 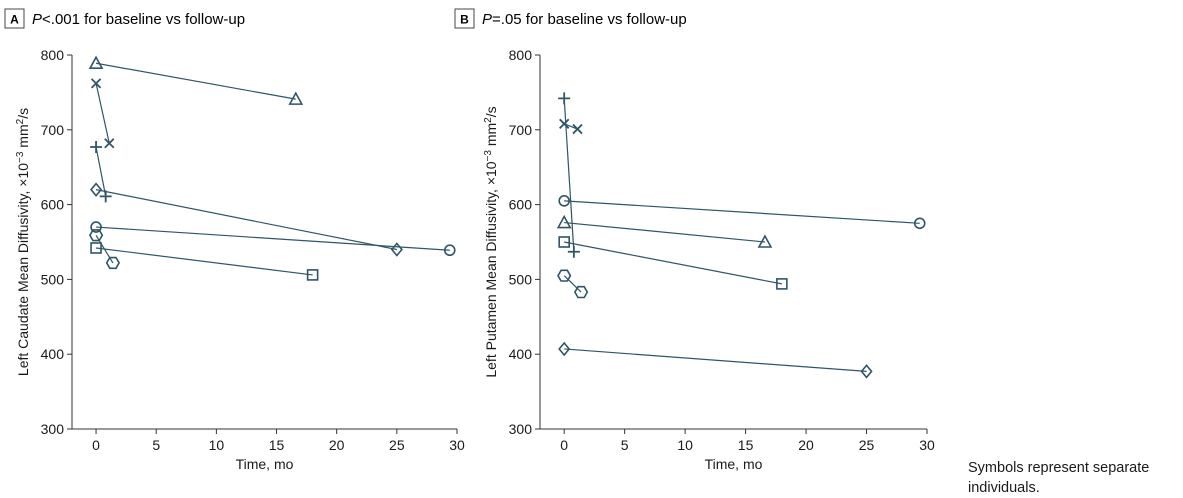 What do you see at coordinates (564, 445) in the screenshot?
I see `panel-b-x-tick-label: 0` at bounding box center [564, 445].